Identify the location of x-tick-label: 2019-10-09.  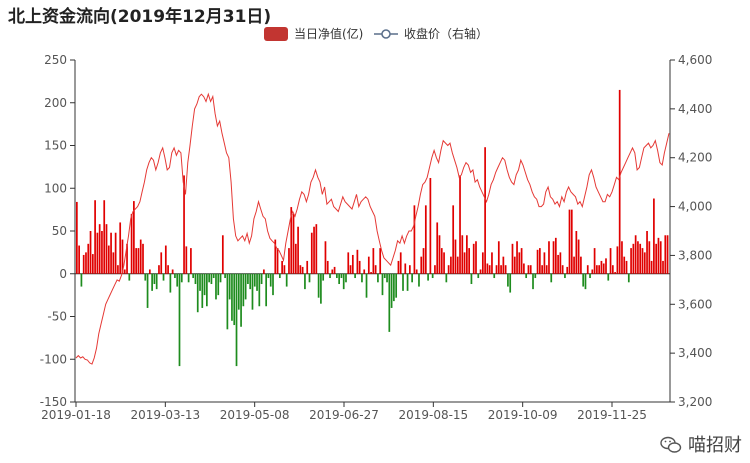
(523, 415).